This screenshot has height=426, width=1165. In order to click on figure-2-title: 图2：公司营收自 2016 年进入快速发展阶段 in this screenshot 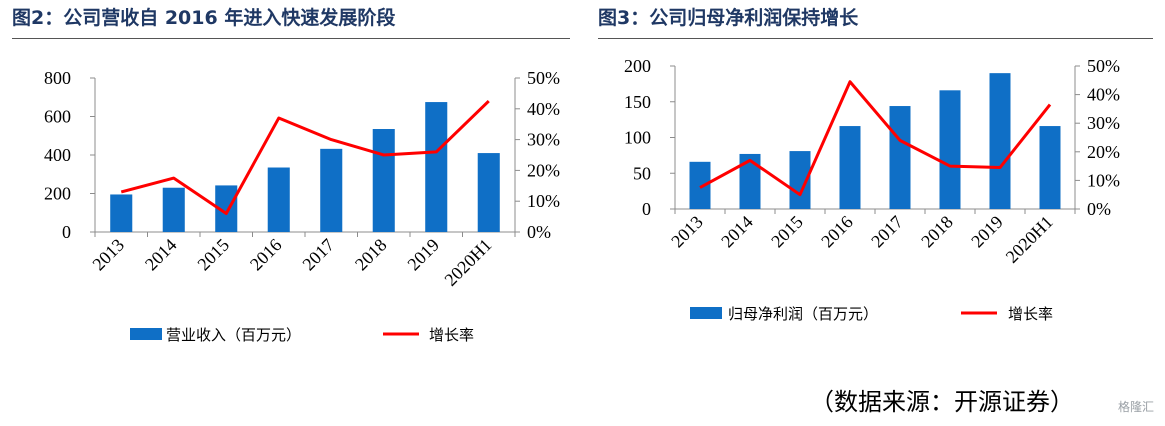, I will do `click(204, 18)`.